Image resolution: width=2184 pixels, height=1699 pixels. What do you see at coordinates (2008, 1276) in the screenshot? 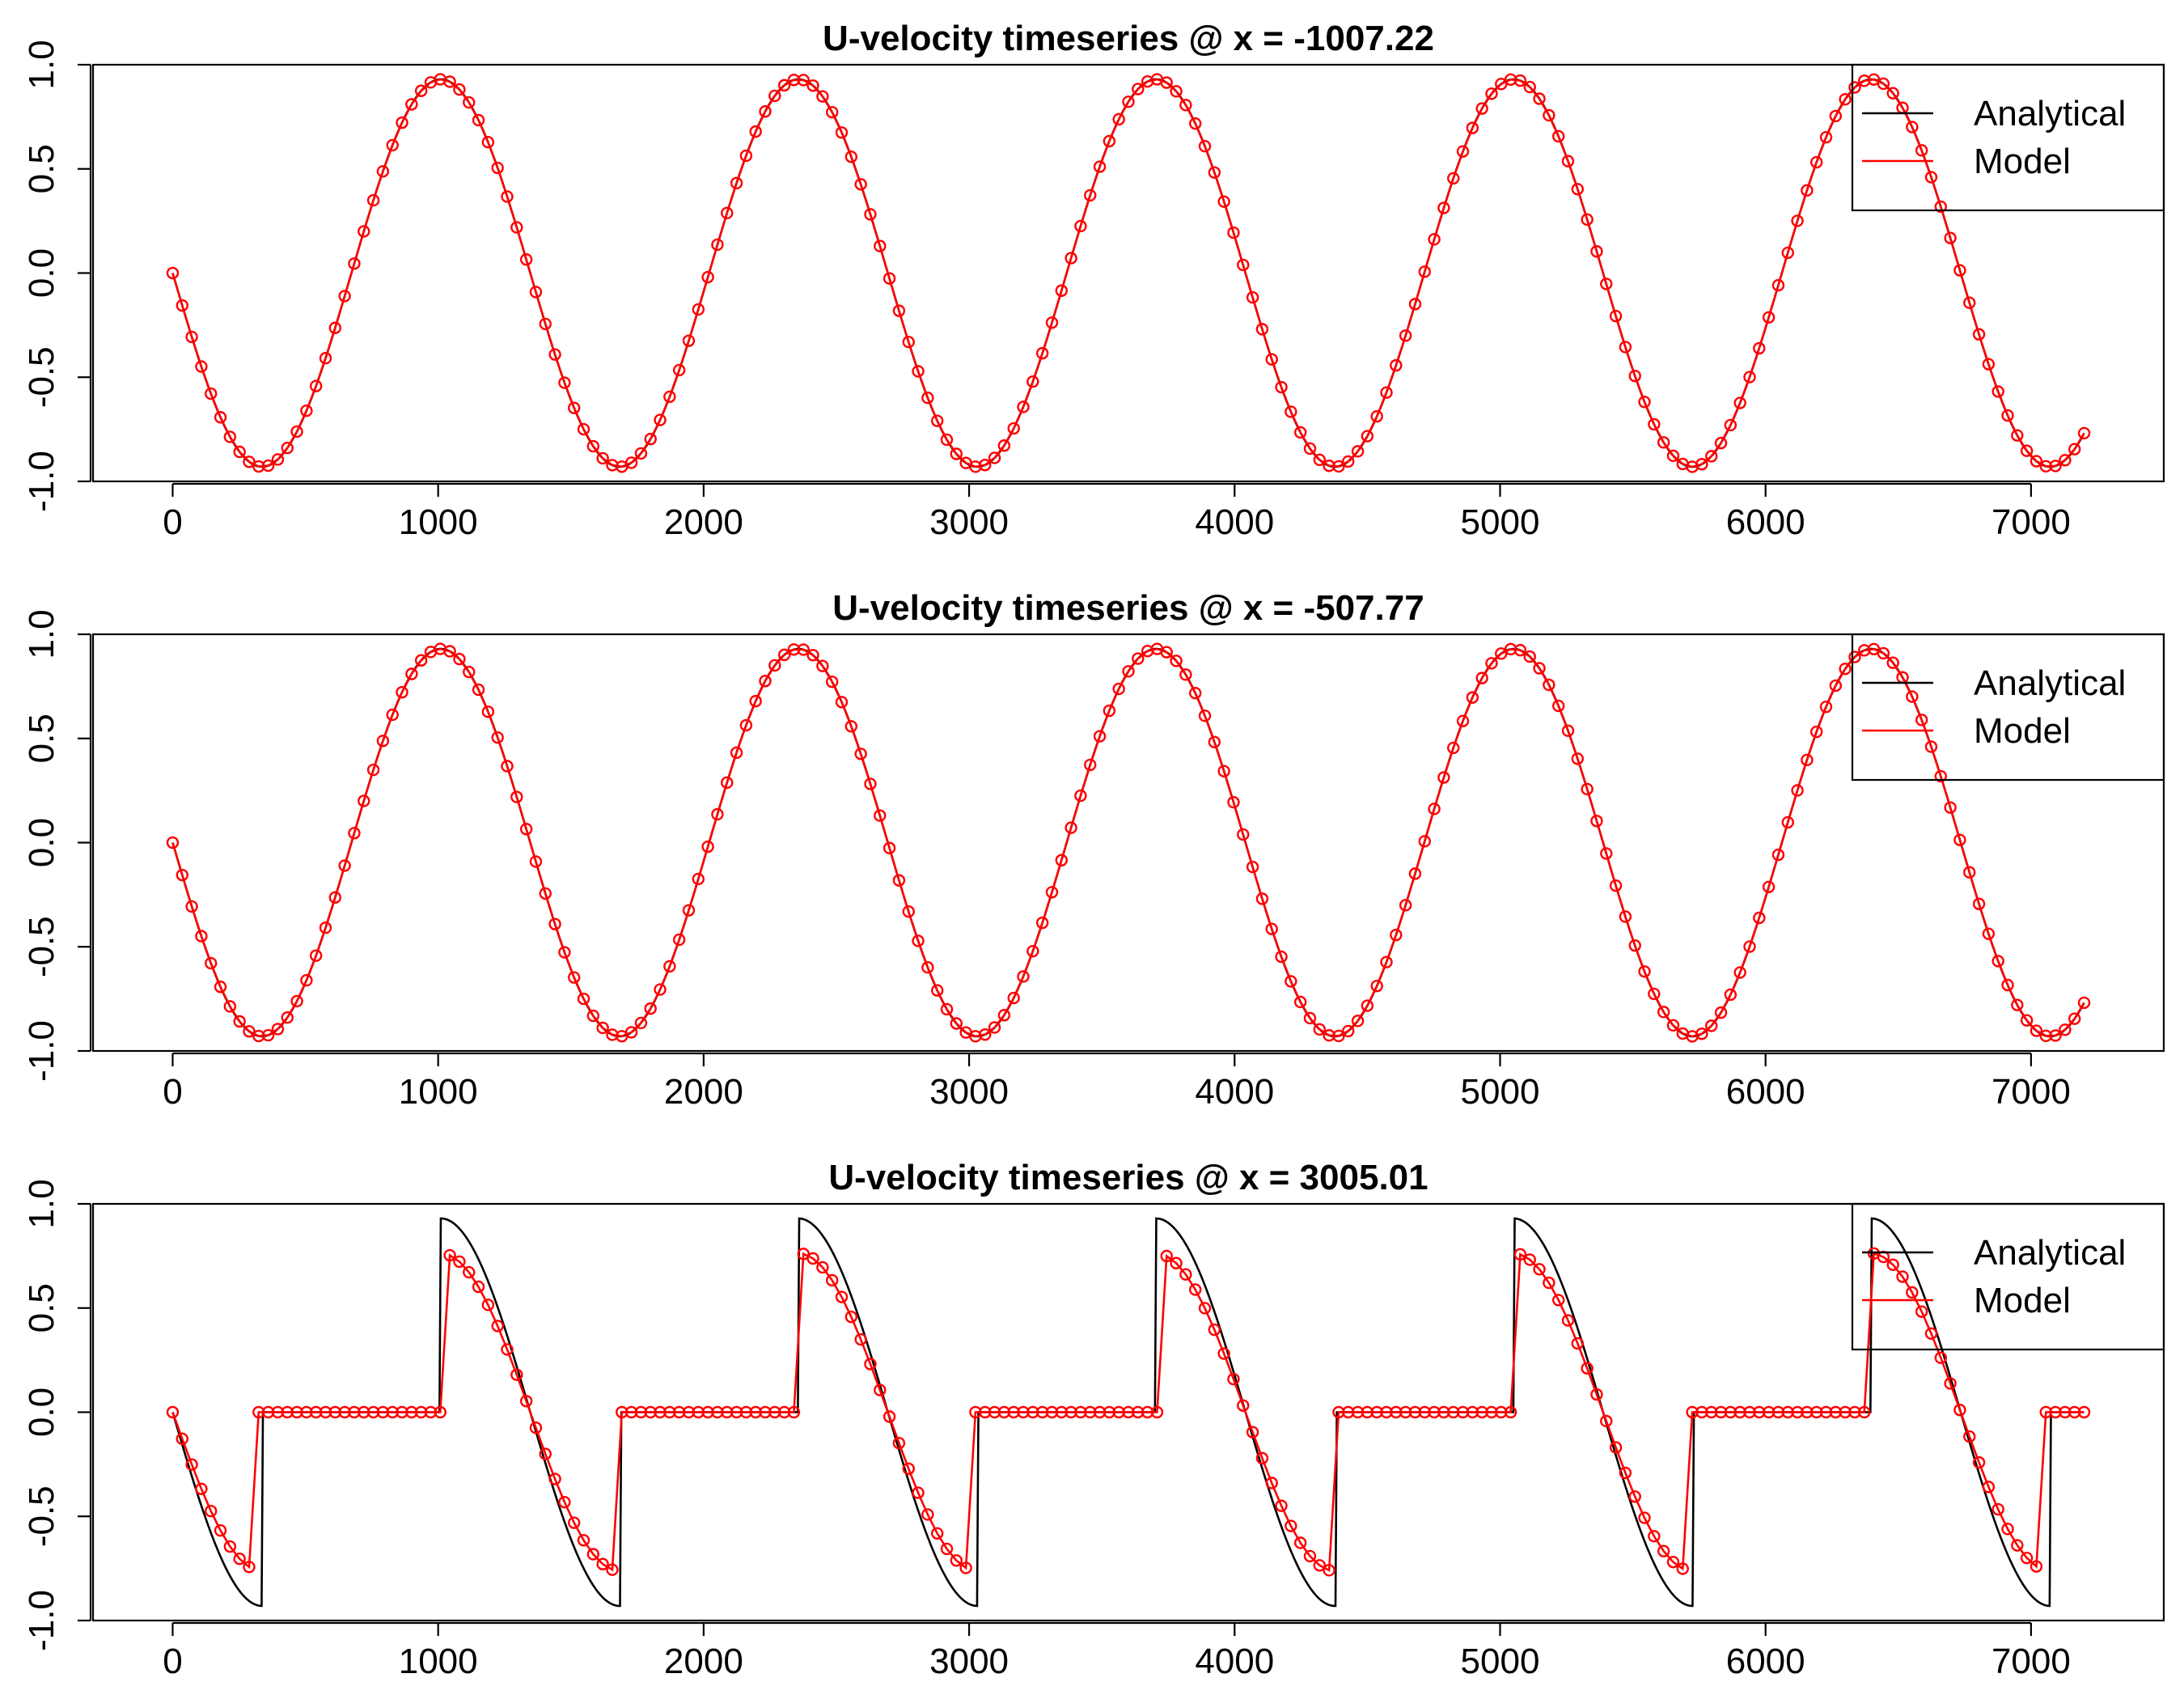
I see `legend-box` at bounding box center [2008, 1276].